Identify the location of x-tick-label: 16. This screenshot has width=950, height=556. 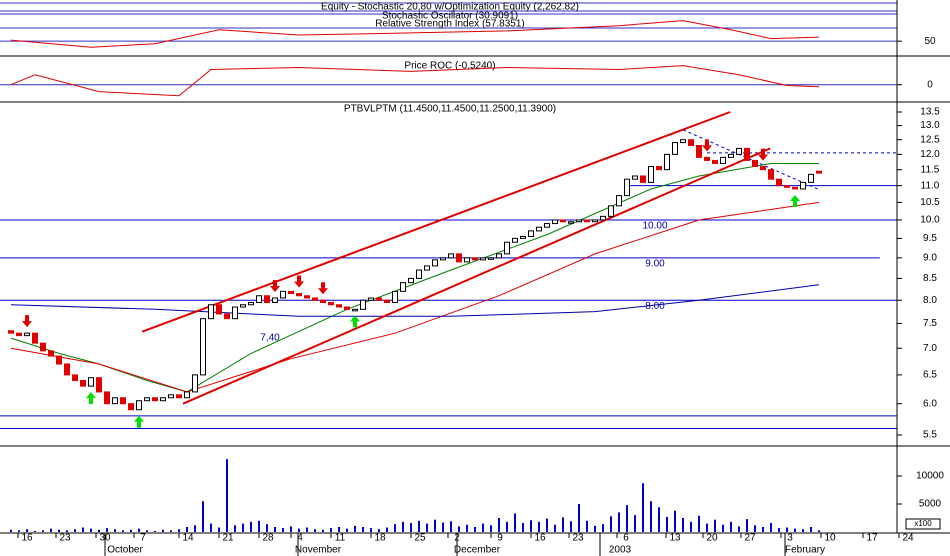
(540, 538).